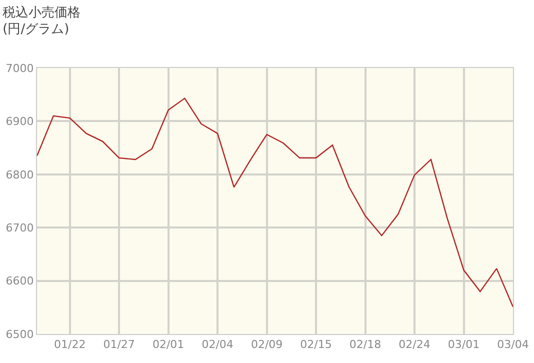 The width and height of the screenshot is (534, 363). I want to click on y-tick-label: 6500, so click(20, 334).